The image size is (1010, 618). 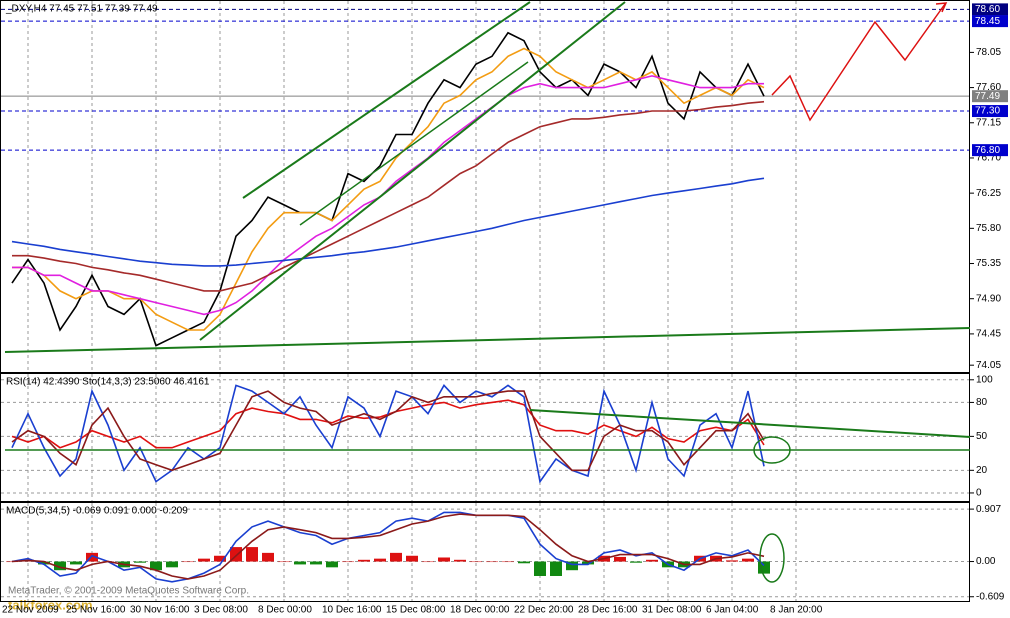 What do you see at coordinates (544, 610) in the screenshot?
I see `x-tick-label: 22 Dec 20:00` at bounding box center [544, 610].